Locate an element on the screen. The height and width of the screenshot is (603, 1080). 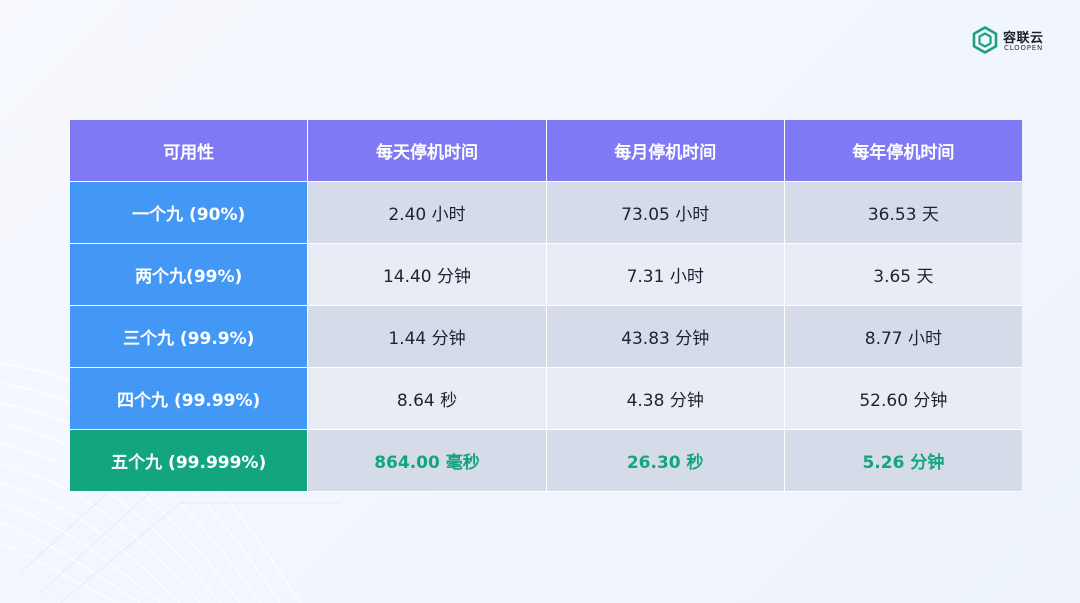
header-yearly-downtime: 每年停机时间 is located at coordinates (903, 151).